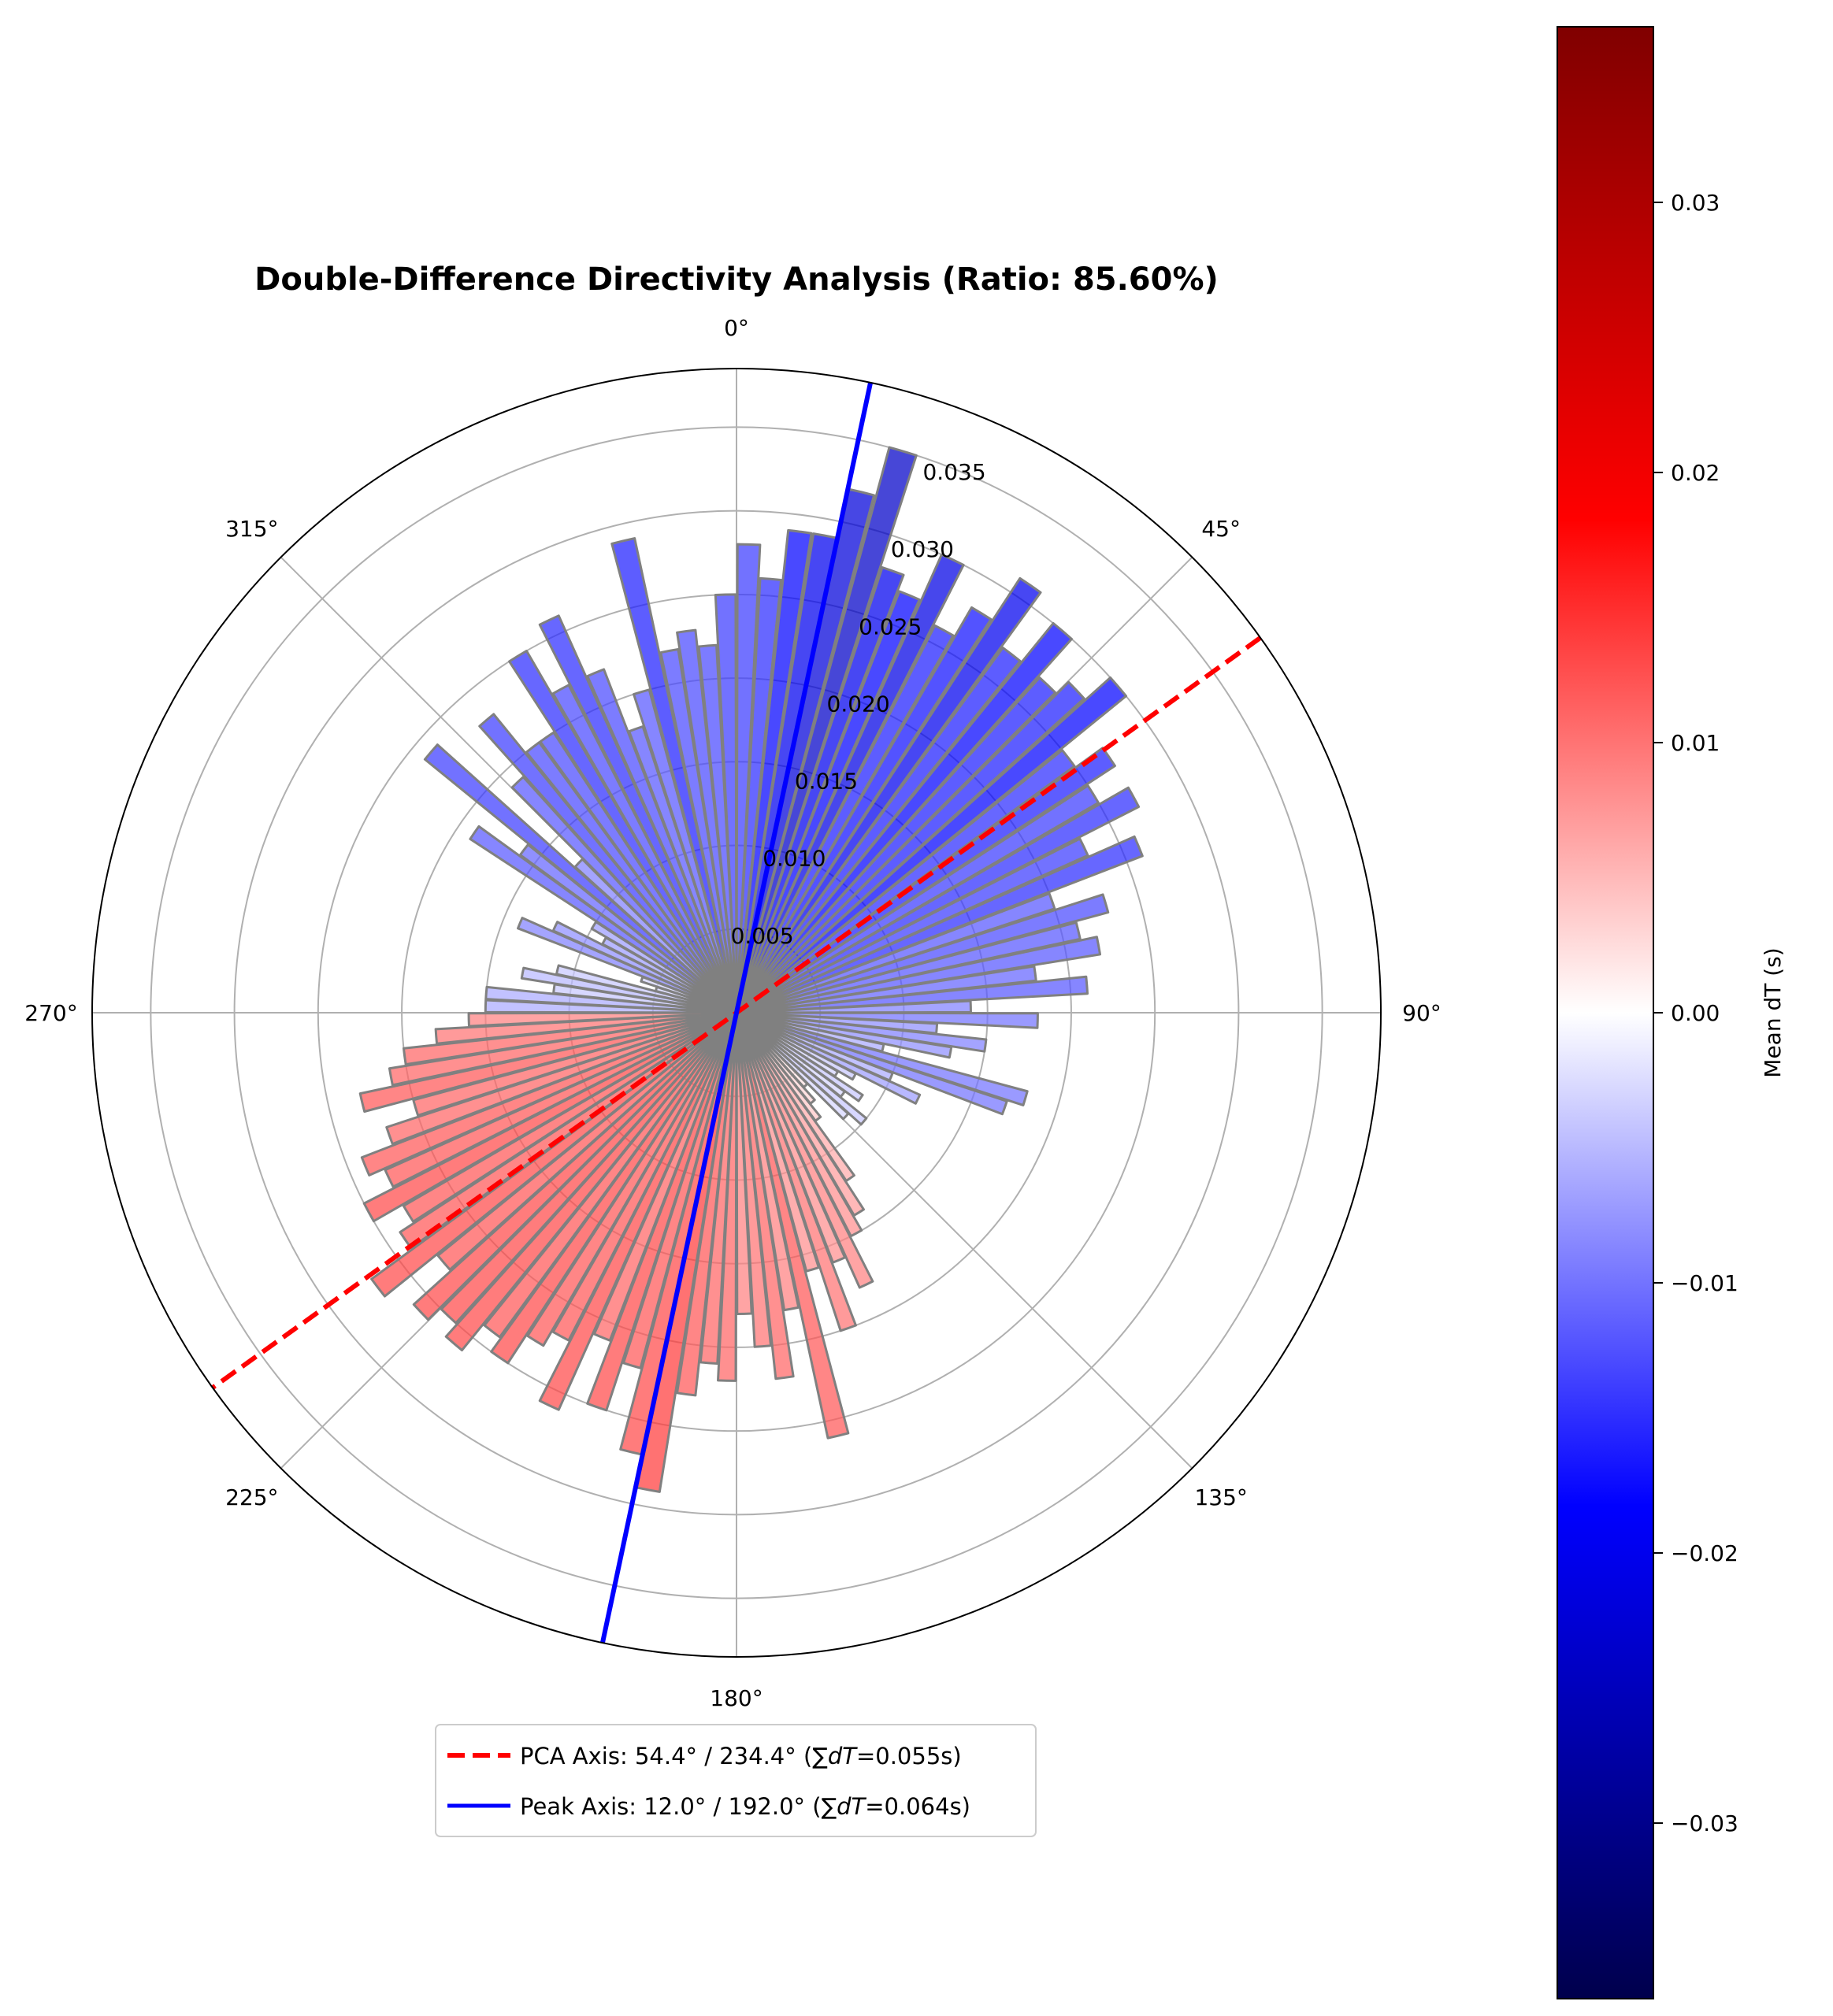 This screenshot has width=1833, height=2016. Describe the element at coordinates (890, 626) in the screenshot. I see `radial-tick-label: 0.025` at that location.